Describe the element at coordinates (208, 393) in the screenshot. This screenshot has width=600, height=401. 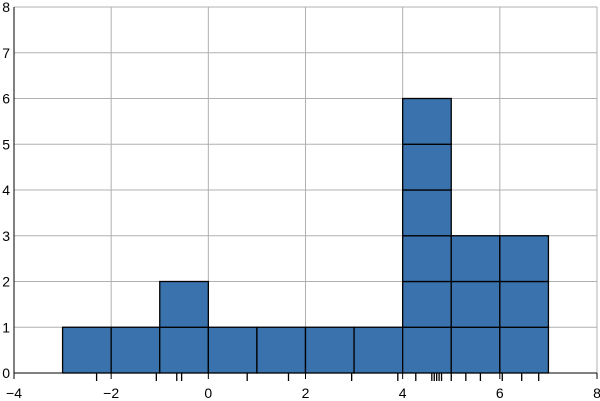
I see `x-tick-label: 0` at that location.